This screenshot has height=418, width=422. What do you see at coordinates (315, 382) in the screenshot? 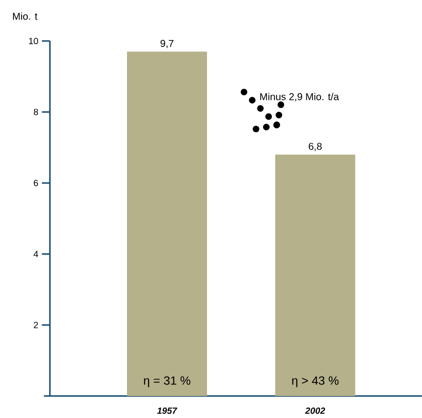
I see `annotation: η > 43 %` at bounding box center [315, 382].